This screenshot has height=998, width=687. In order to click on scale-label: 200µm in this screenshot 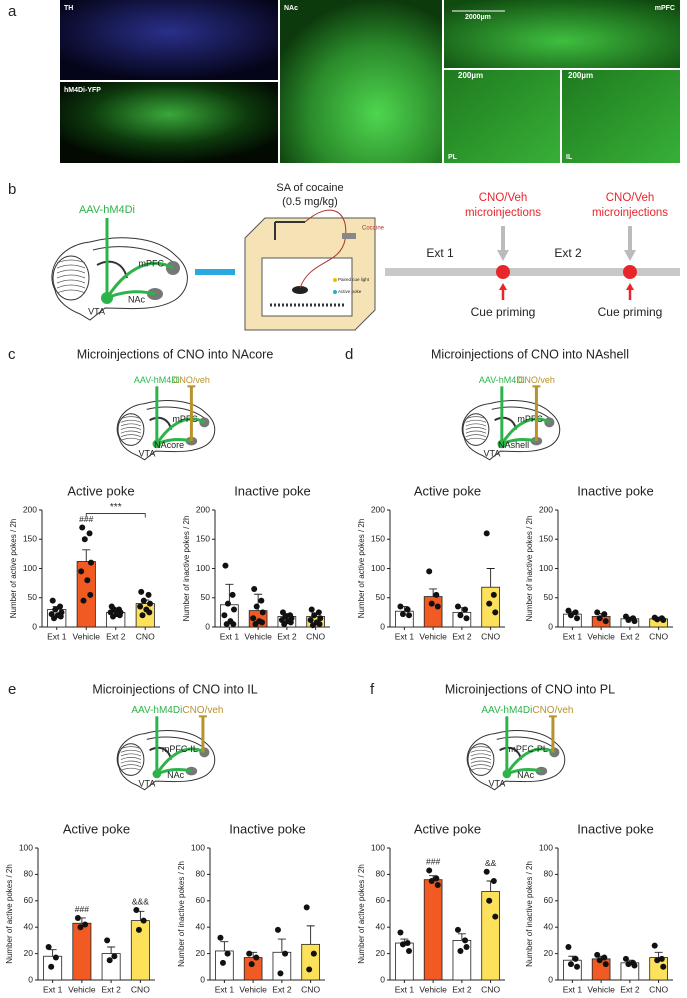, I will do `click(580, 75)`.